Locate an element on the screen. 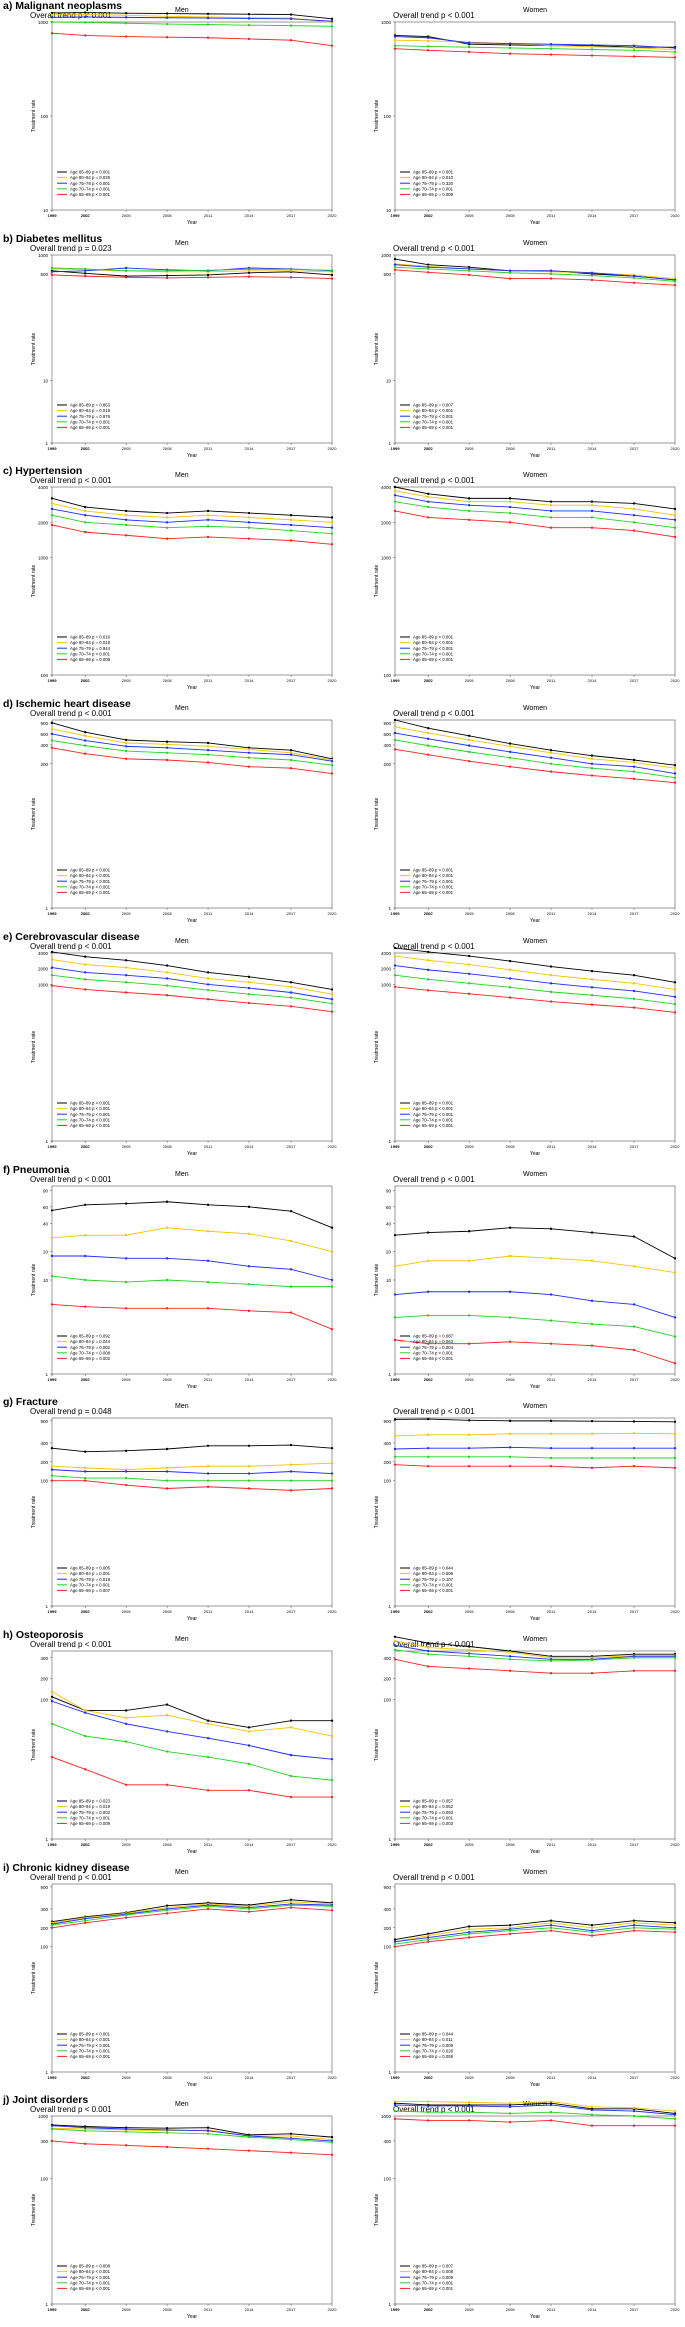  y-tick-label: 4000 is located at coordinates (43, 953).